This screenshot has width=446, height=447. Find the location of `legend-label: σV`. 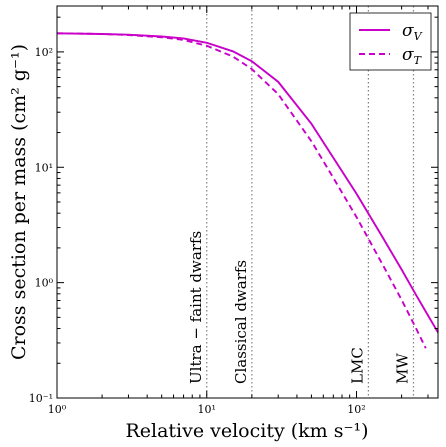

legend-label: σV is located at coordinates (412, 32).